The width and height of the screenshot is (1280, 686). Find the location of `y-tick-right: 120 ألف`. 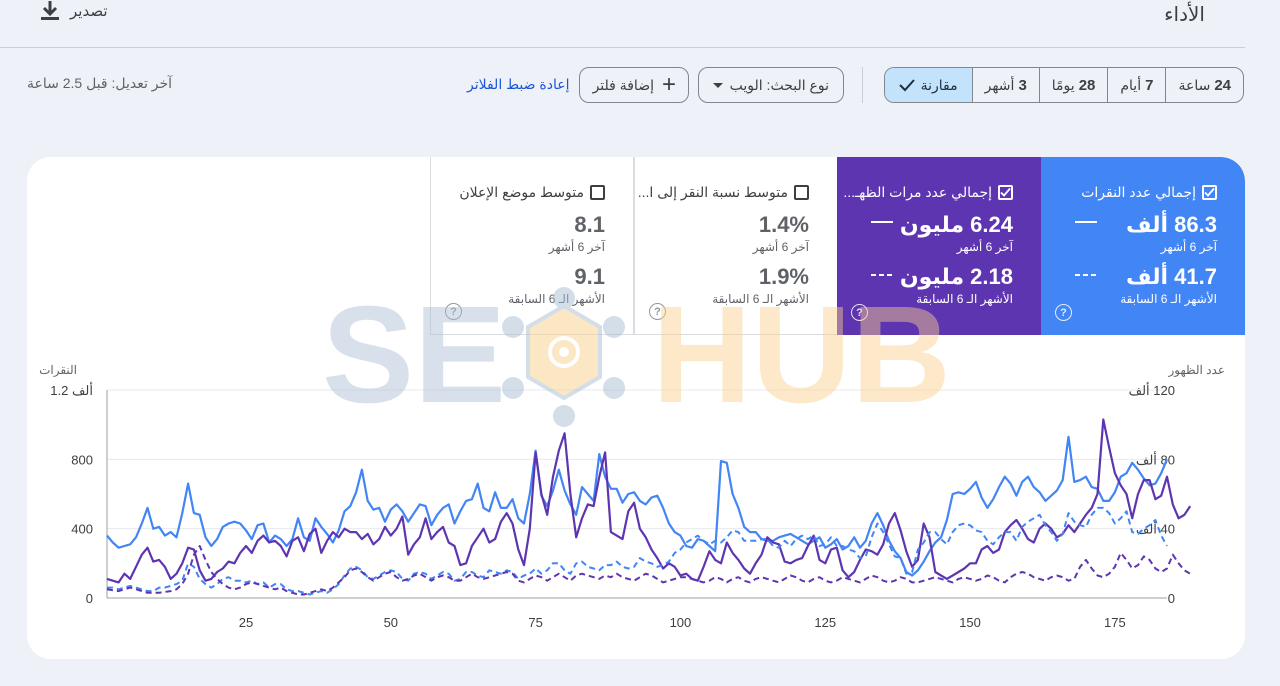

y-tick-right: 120 ألف is located at coordinates (1152, 390).